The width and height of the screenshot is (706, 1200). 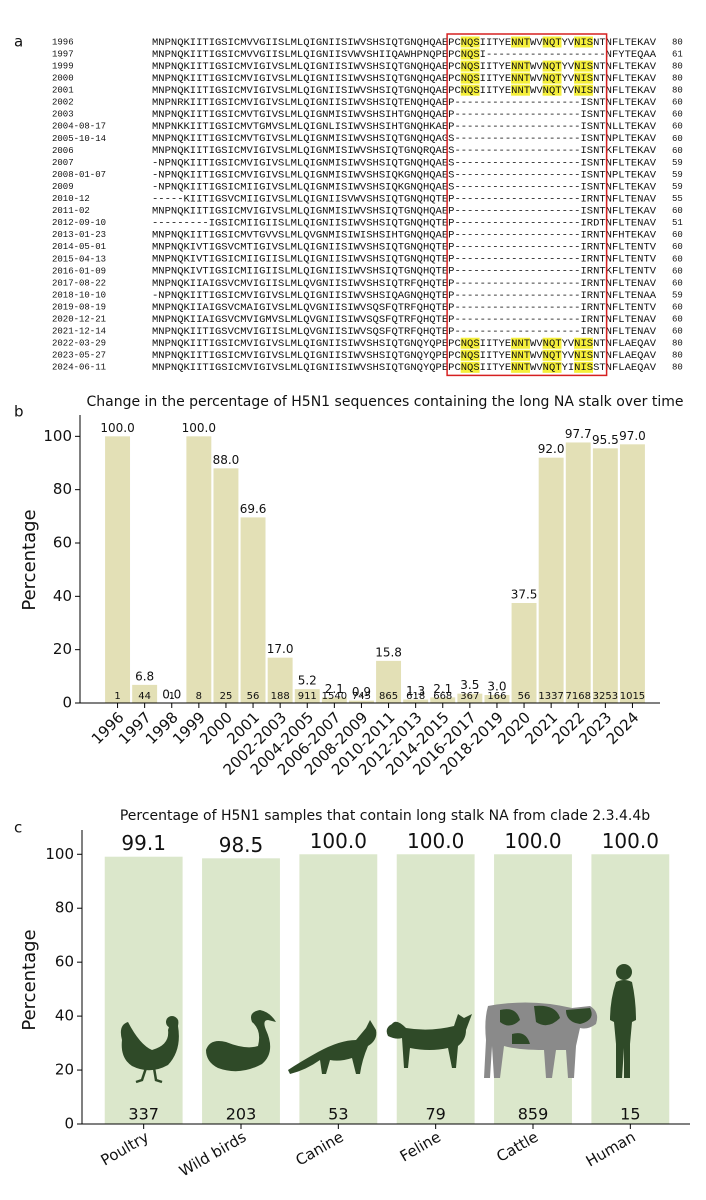 I want to click on count-label: 337, so click(x=143, y=1114).